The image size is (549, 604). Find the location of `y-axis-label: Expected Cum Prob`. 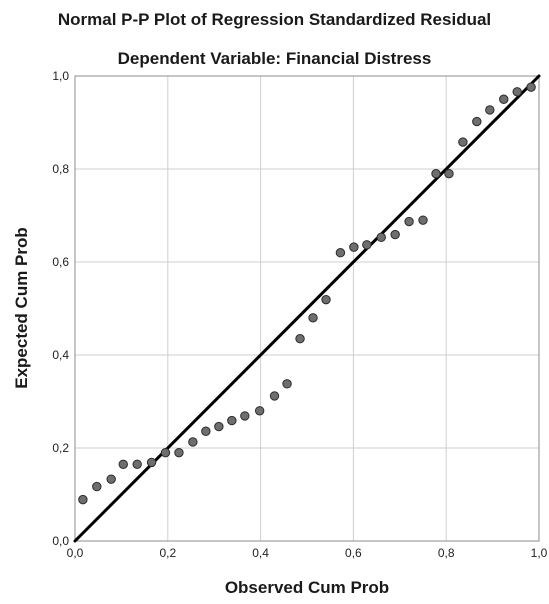

y-axis-label: Expected Cum Prob is located at coordinates (21, 308).